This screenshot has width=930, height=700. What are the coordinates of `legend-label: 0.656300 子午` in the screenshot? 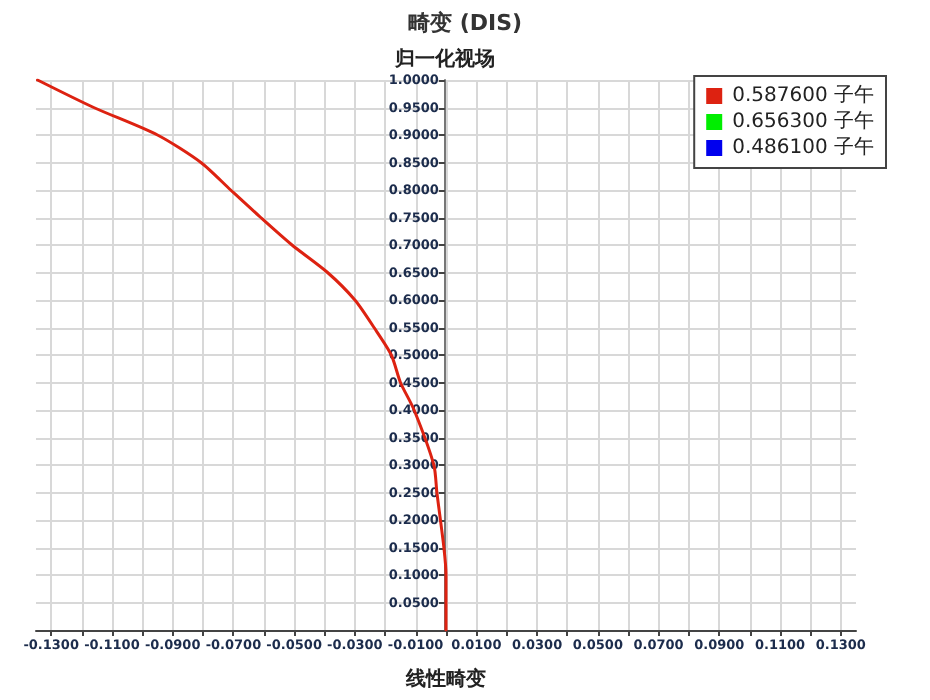 It's located at (803, 121).